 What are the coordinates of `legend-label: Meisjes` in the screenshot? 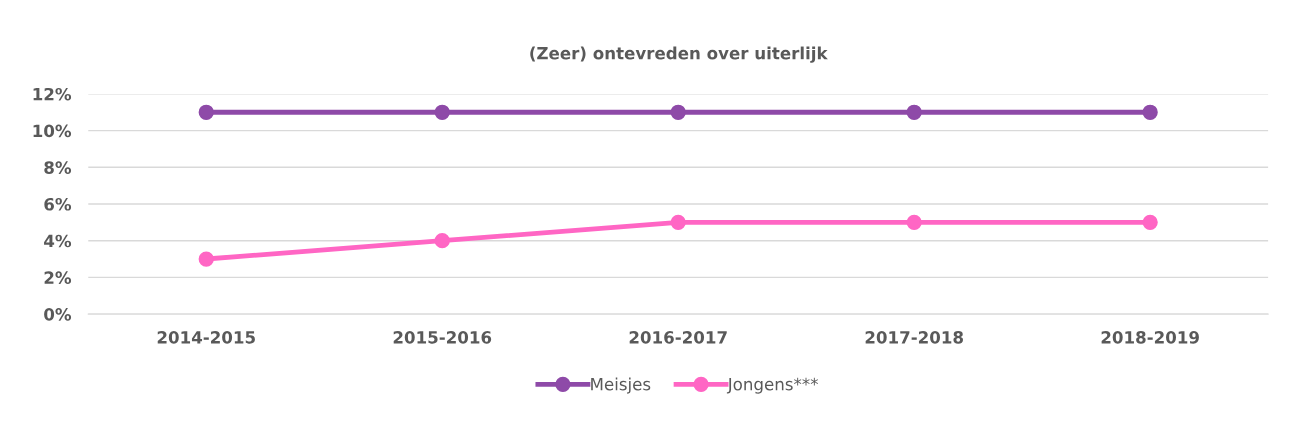 It's located at (621, 385).